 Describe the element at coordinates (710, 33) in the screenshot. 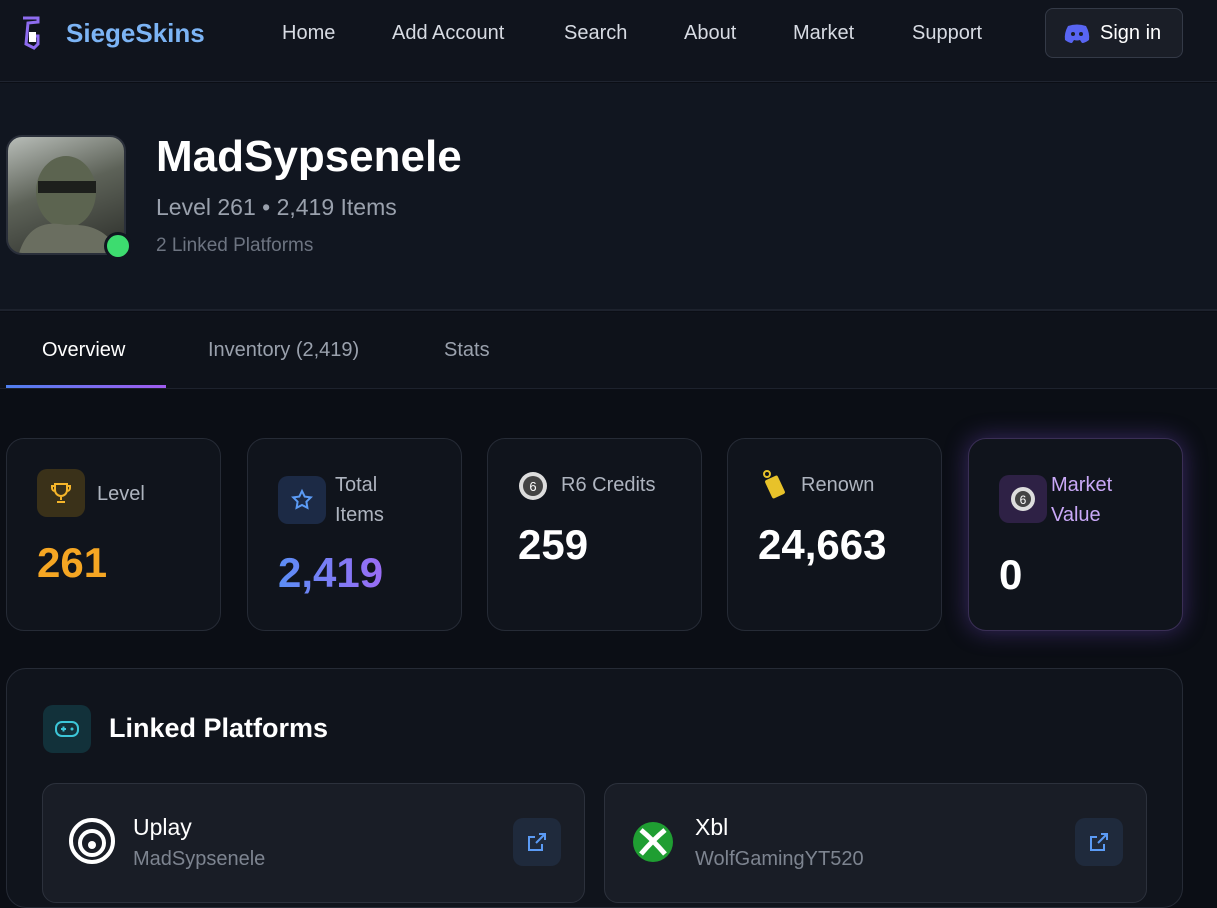

I see `nav-link: About` at that location.